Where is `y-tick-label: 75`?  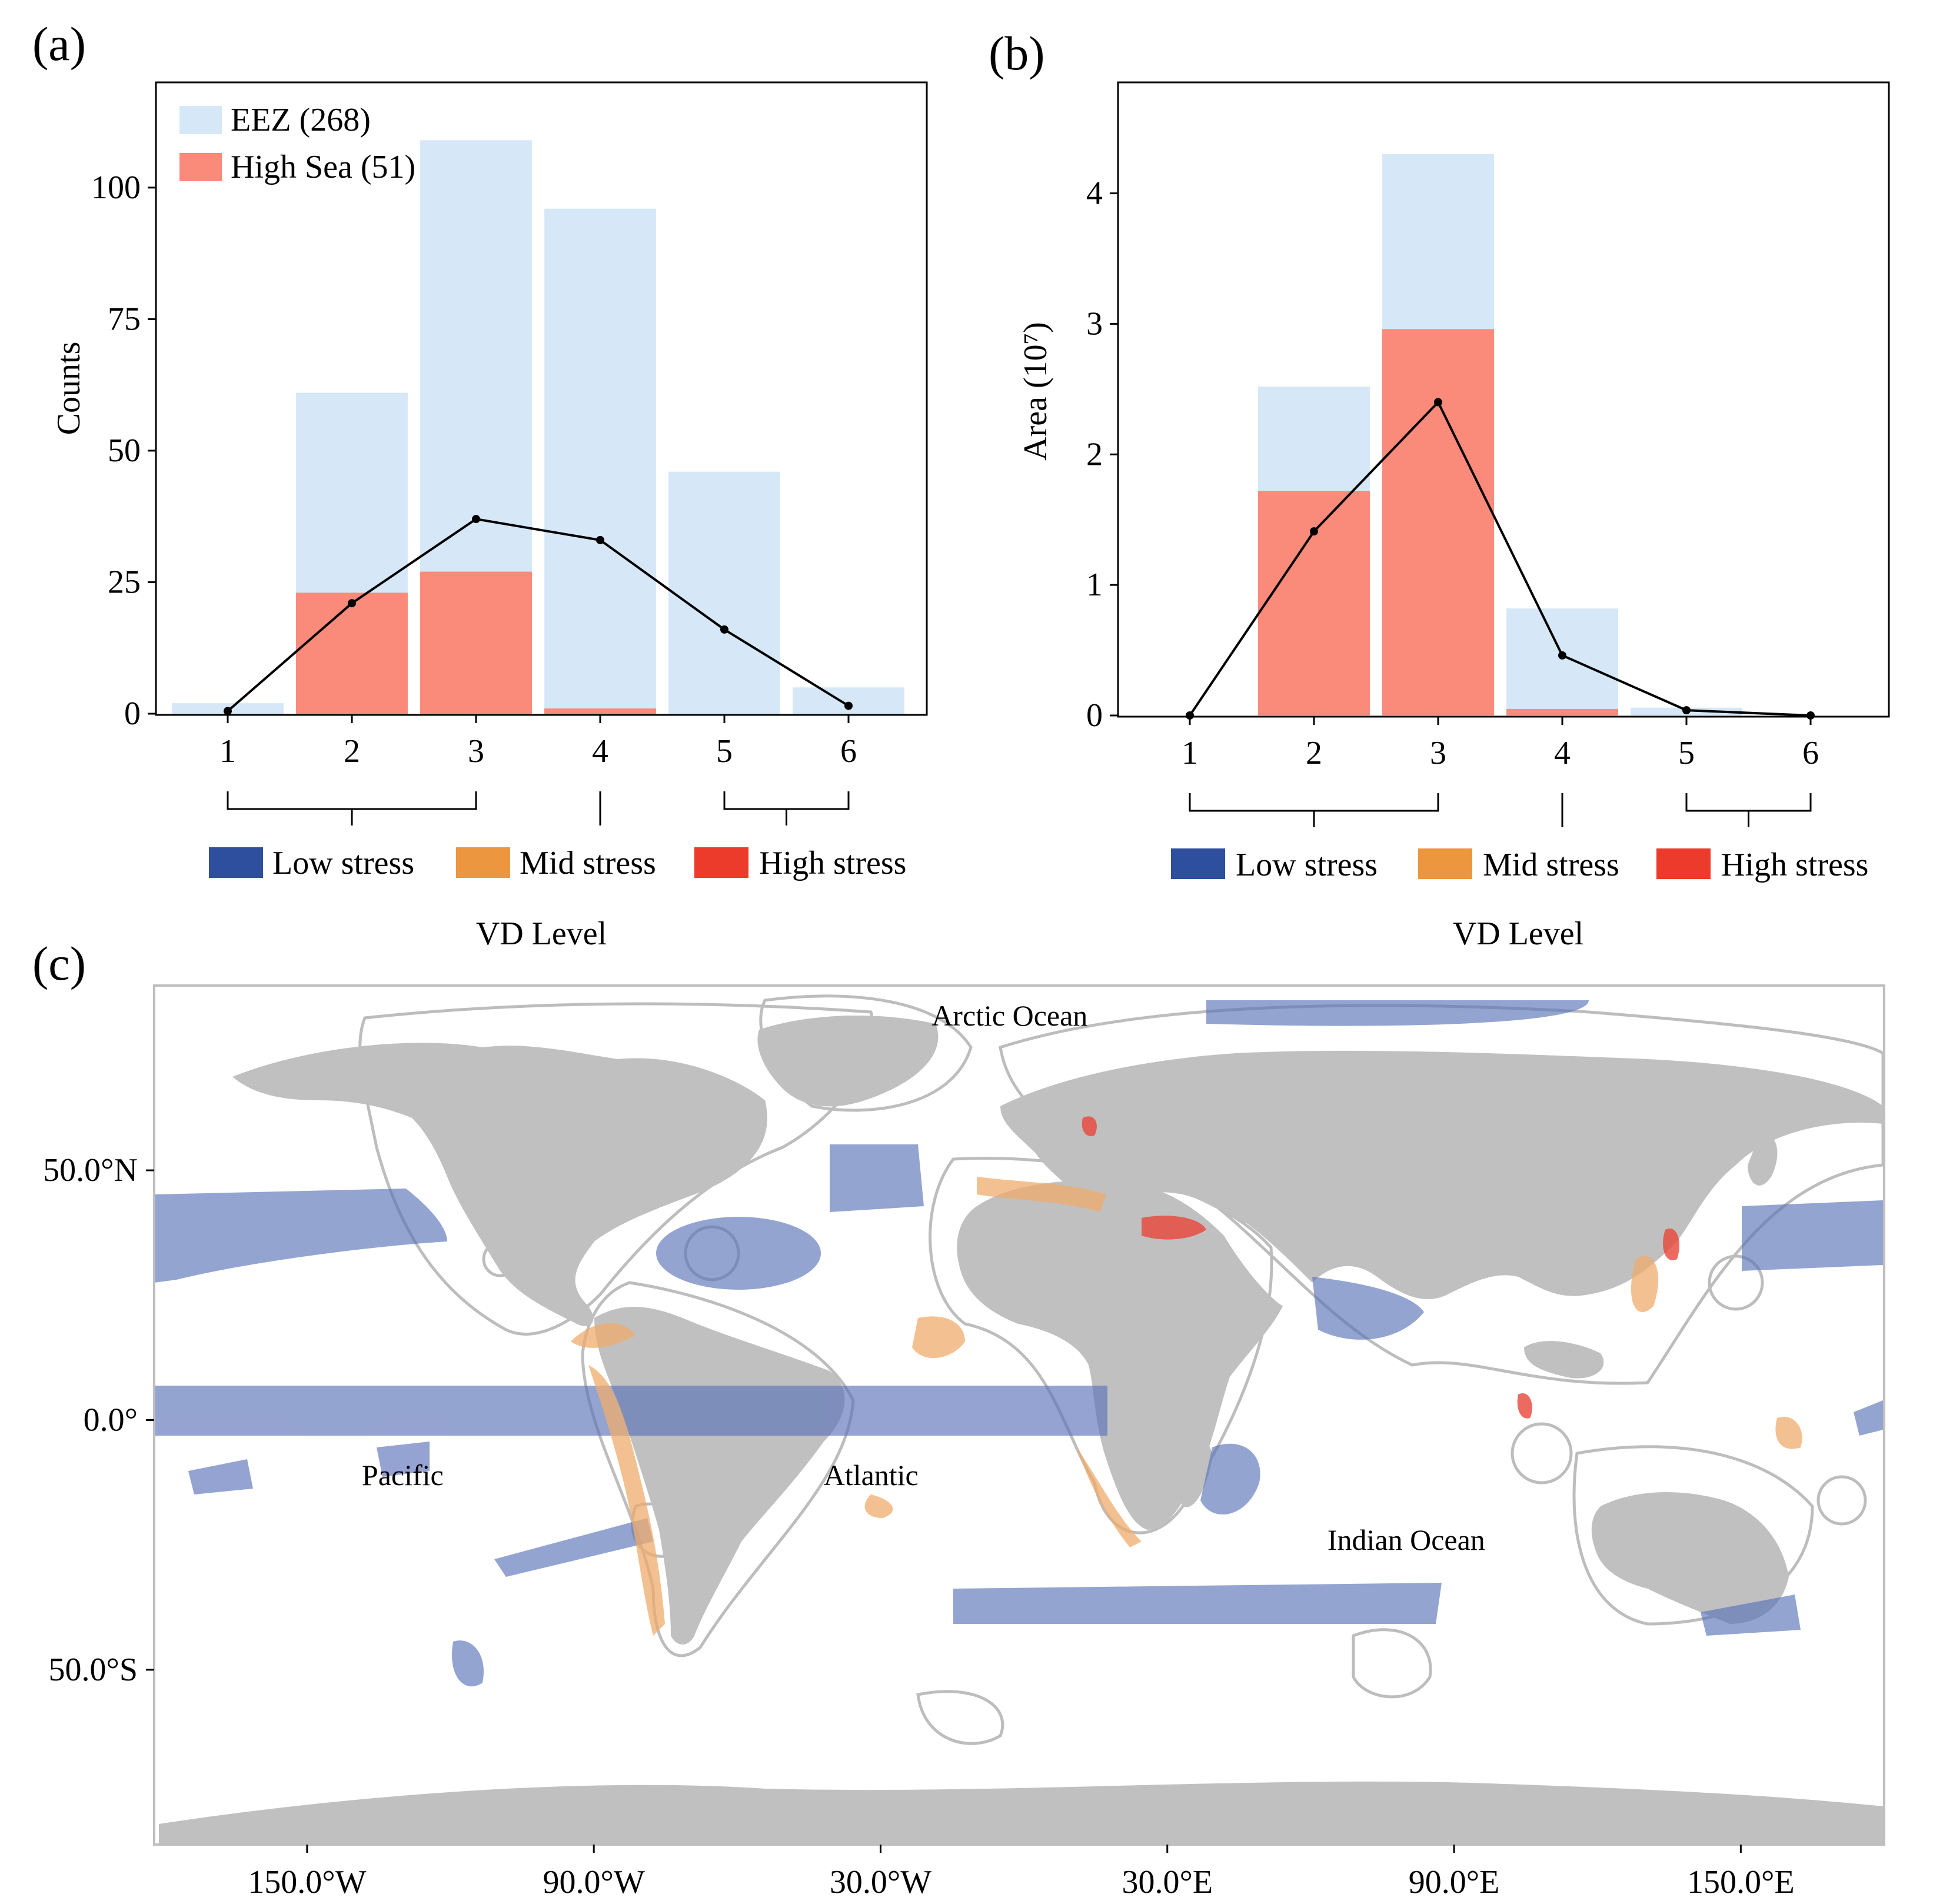
y-tick-label: 75 is located at coordinates (124, 319).